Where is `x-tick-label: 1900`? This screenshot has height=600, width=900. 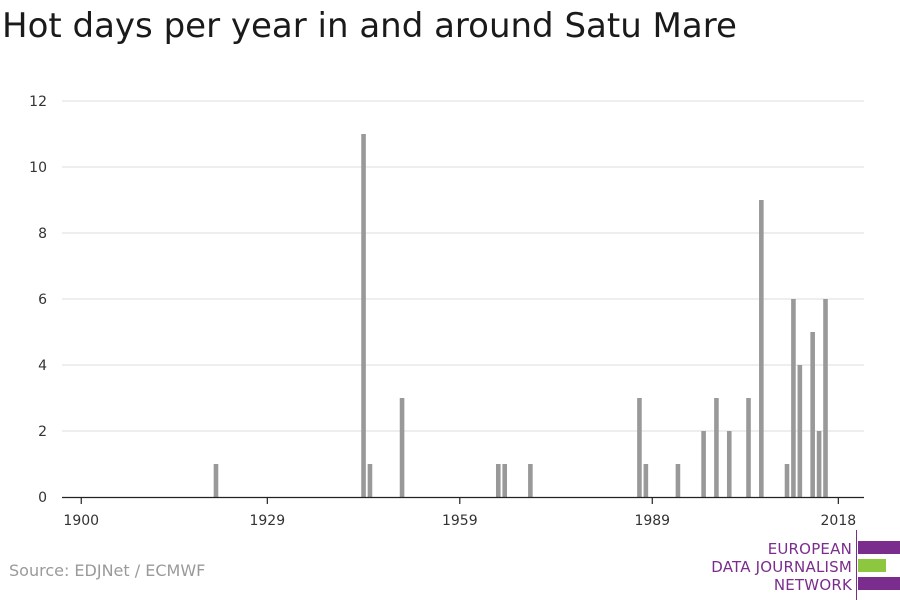 x-tick-label: 1900 is located at coordinates (81, 521).